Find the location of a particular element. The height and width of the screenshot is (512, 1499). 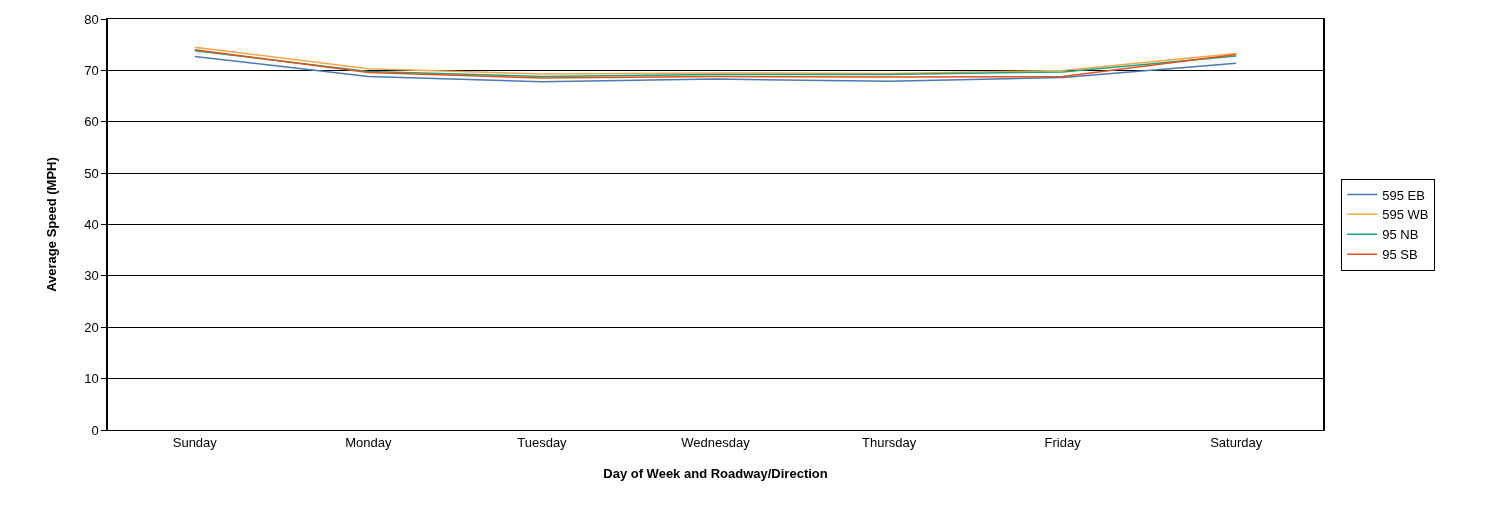

x-tick-label: Monday is located at coordinates (368, 442).